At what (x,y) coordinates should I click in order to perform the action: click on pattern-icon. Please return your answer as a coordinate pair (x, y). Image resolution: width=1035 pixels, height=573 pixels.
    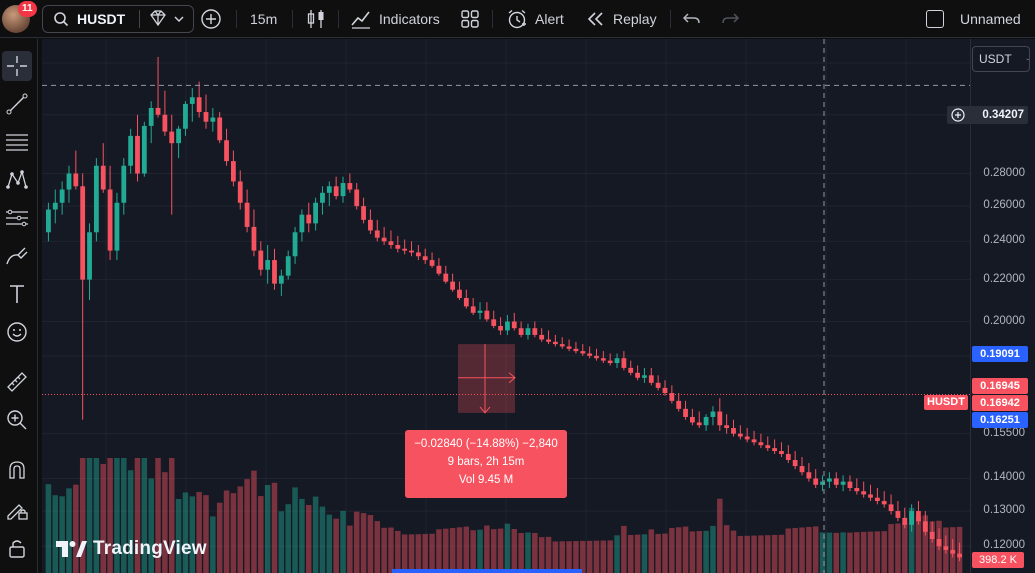
    Looking at the image, I should click on (17, 179).